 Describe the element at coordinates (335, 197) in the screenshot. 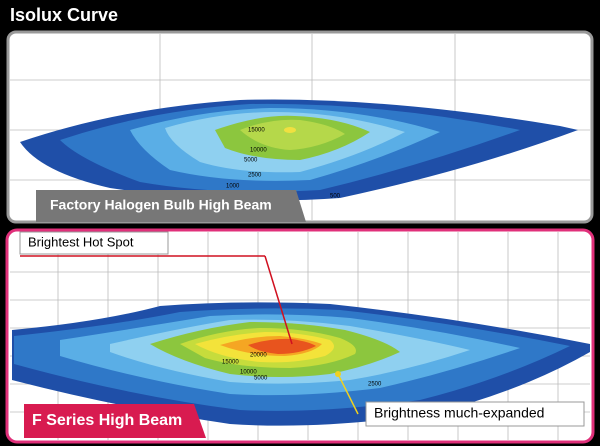

I see `contour-label: 500` at that location.